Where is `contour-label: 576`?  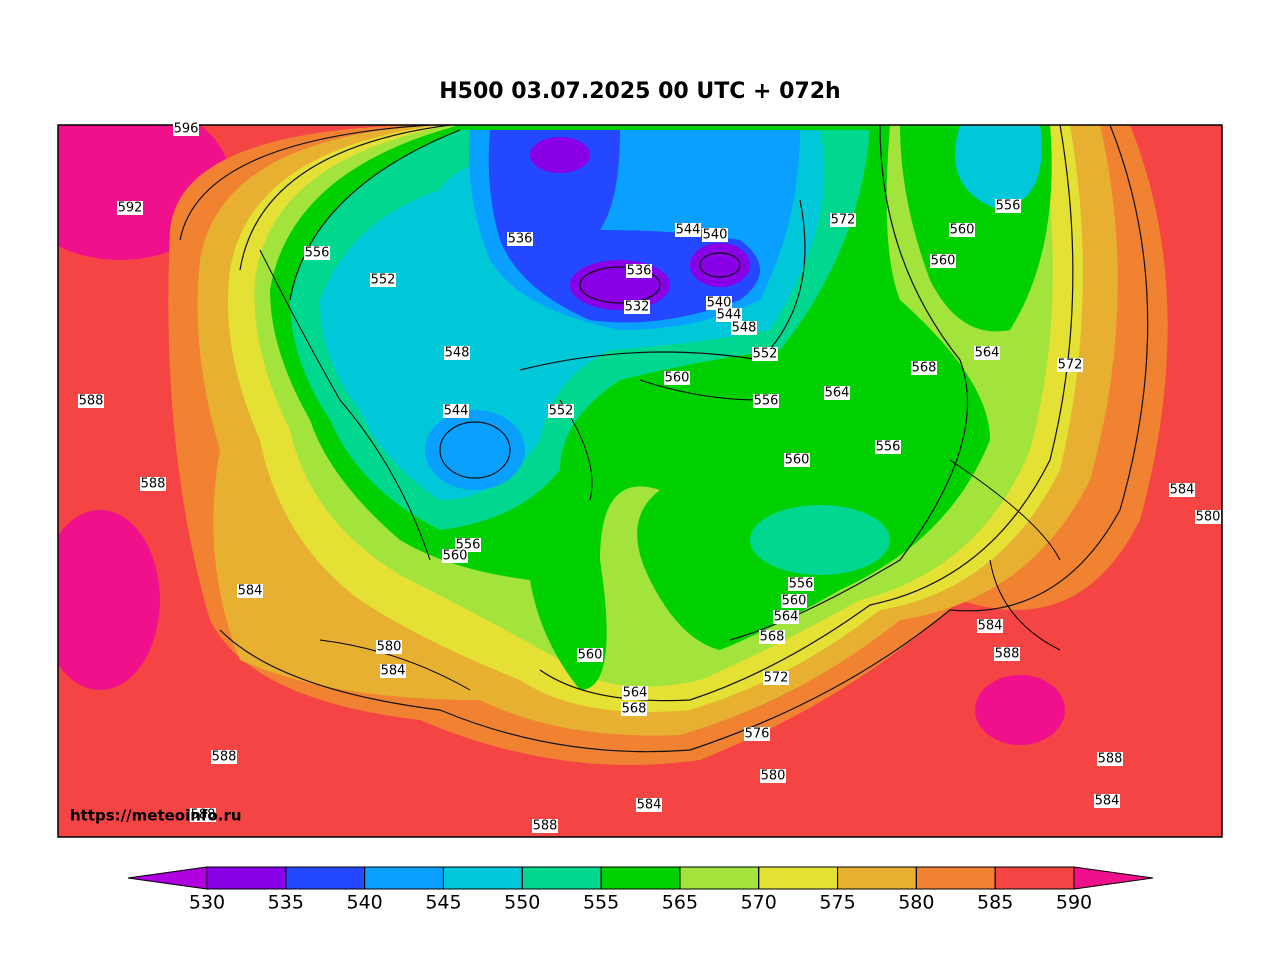 contour-label: 576 is located at coordinates (757, 734).